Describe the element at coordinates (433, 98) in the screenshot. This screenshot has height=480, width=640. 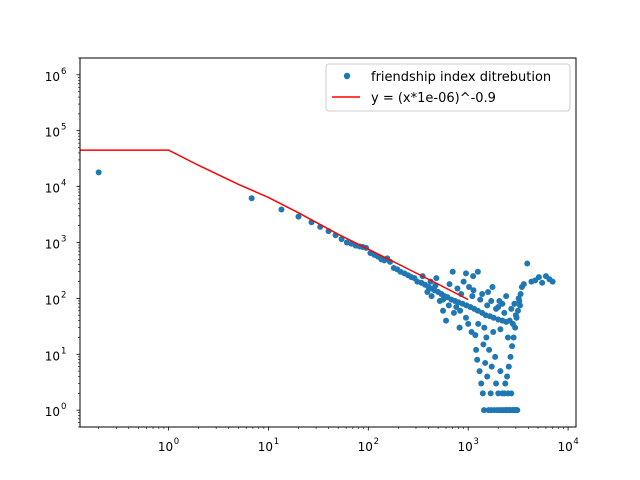
I see `legend-label-line: y = (x*1e-06)^-0.9` at that location.